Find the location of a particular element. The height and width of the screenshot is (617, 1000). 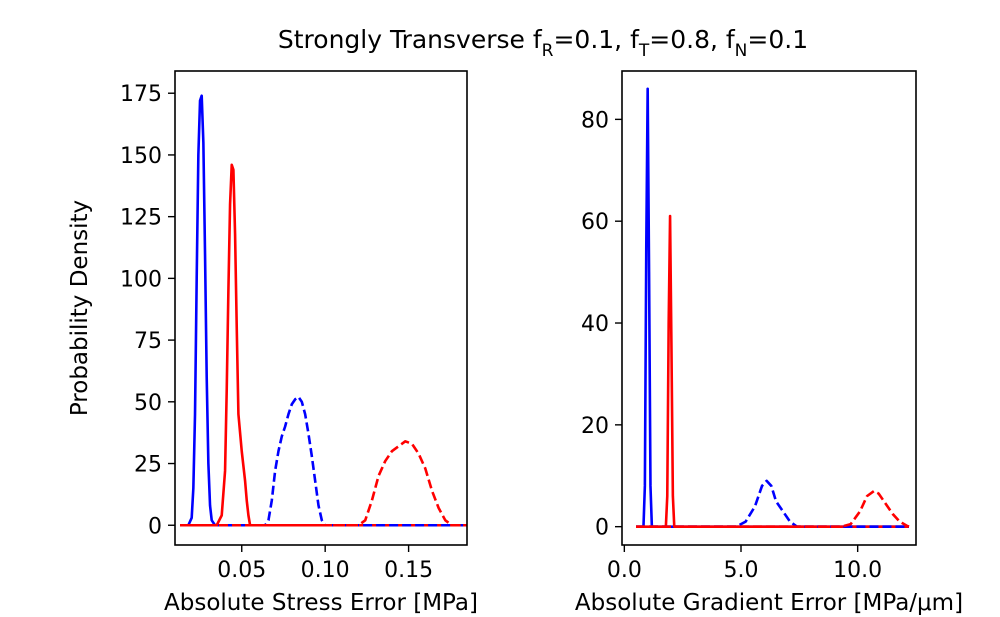

stress-ytick-label: 150 is located at coordinates (141, 156).